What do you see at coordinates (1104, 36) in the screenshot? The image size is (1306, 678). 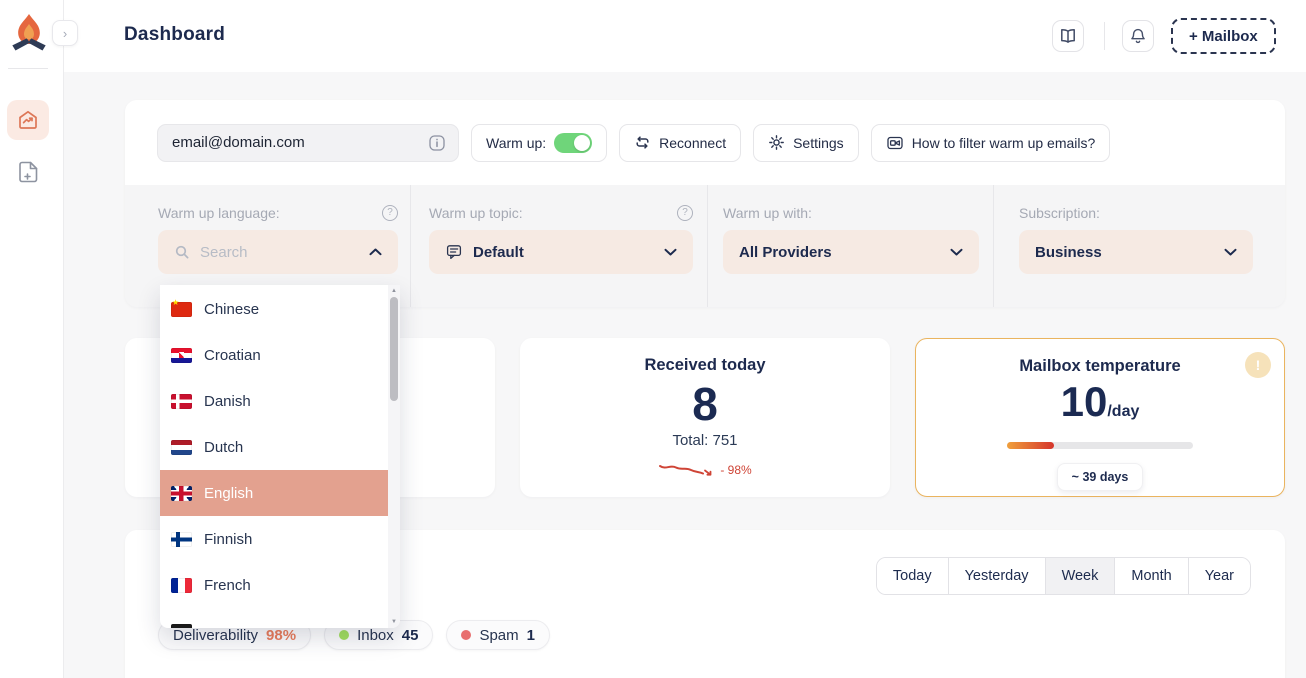 I see `topbar-divider` at bounding box center [1104, 36].